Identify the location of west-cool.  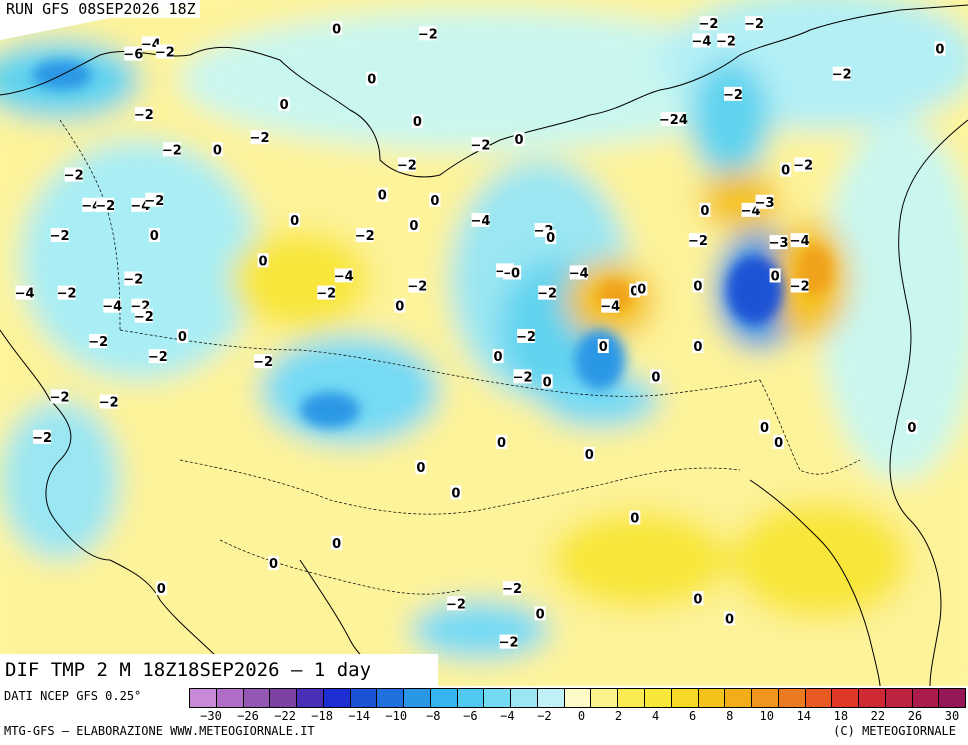
(140, 260).